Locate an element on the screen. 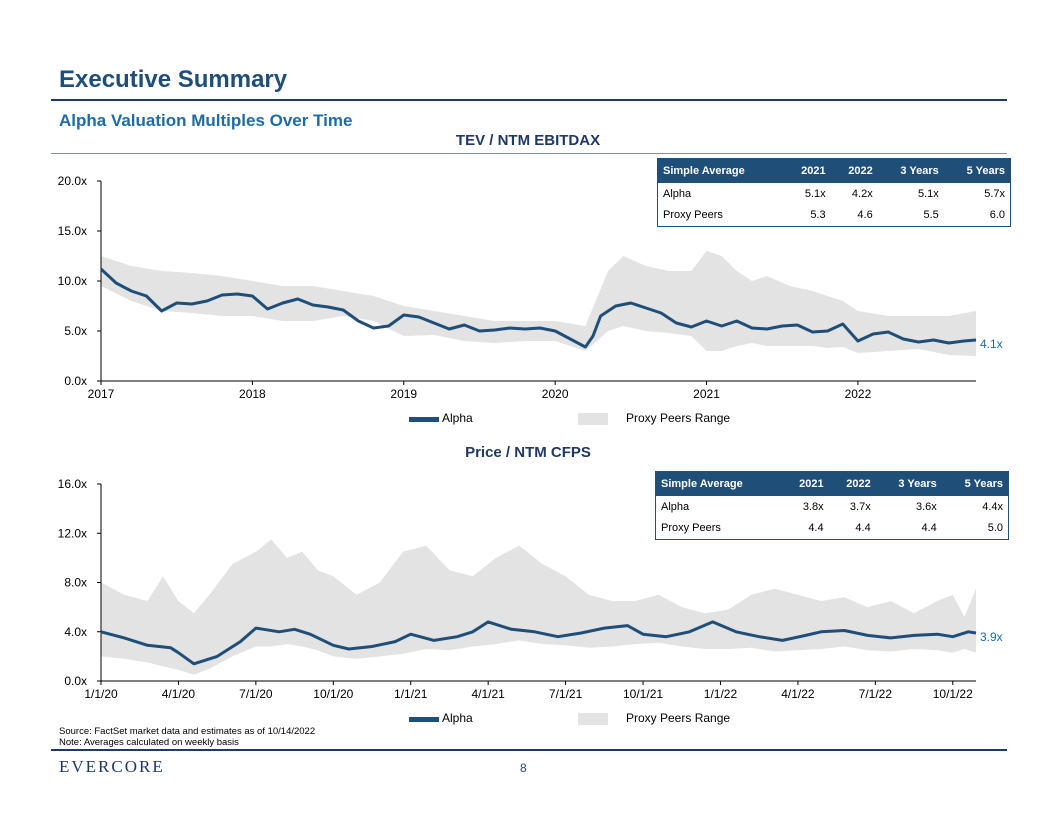 Image resolution: width=1056 pixels, height=816 pixels. x-tick-label: 2020 is located at coordinates (555, 394).